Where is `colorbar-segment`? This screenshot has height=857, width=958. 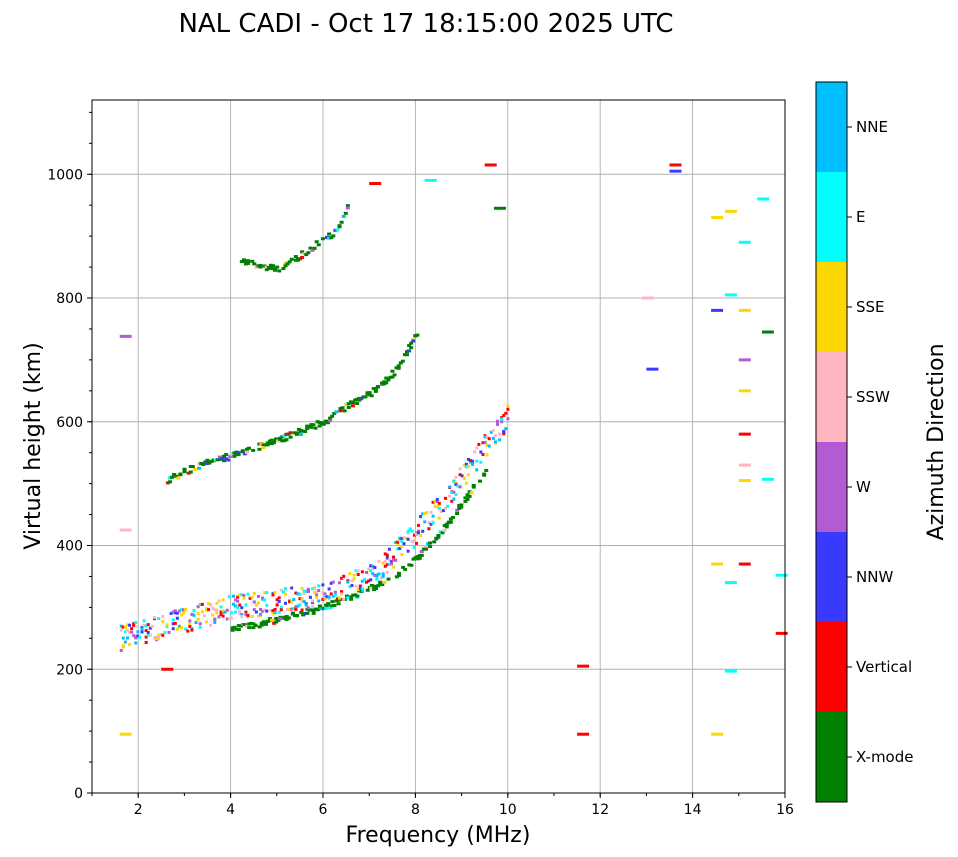 colorbar-segment is located at coordinates (831, 757).